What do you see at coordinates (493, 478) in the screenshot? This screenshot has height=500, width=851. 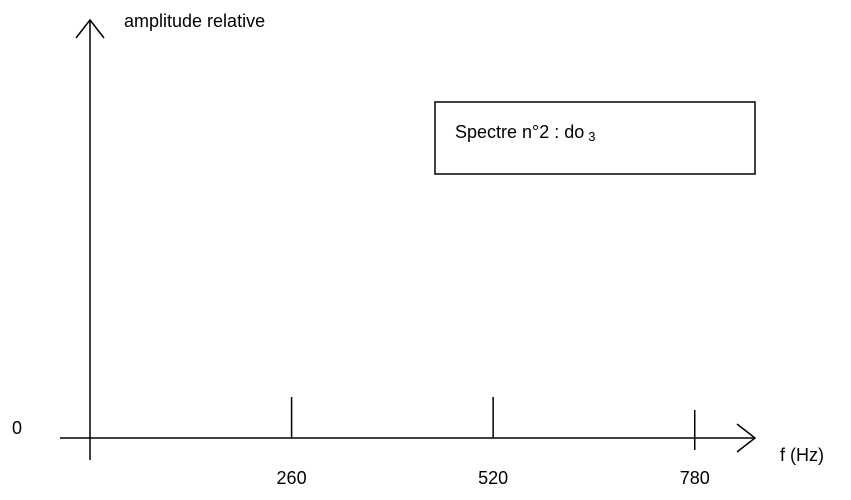 I see `x-tick-label: 520` at bounding box center [493, 478].